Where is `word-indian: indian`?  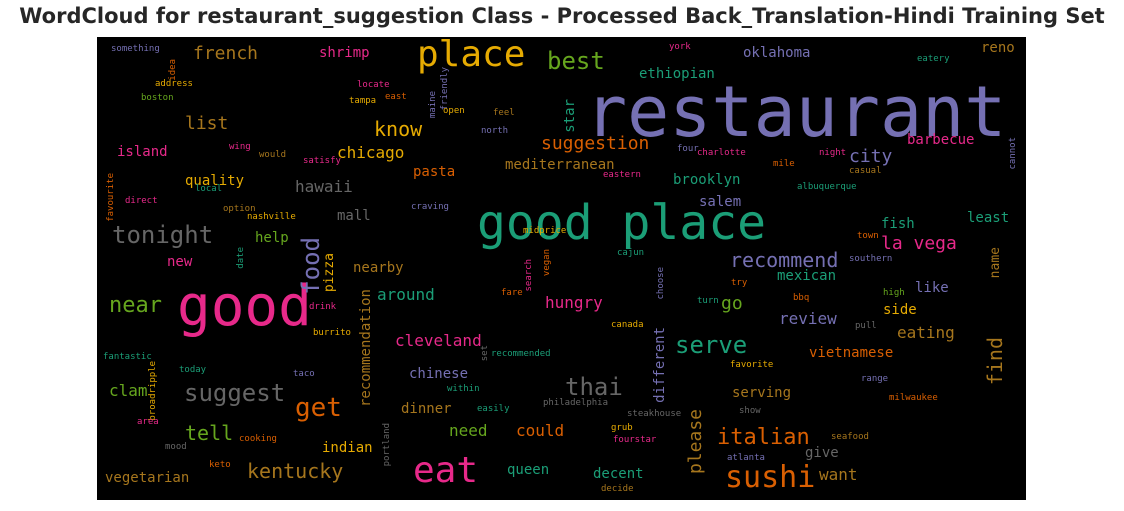 word-indian: indian is located at coordinates (347, 448).